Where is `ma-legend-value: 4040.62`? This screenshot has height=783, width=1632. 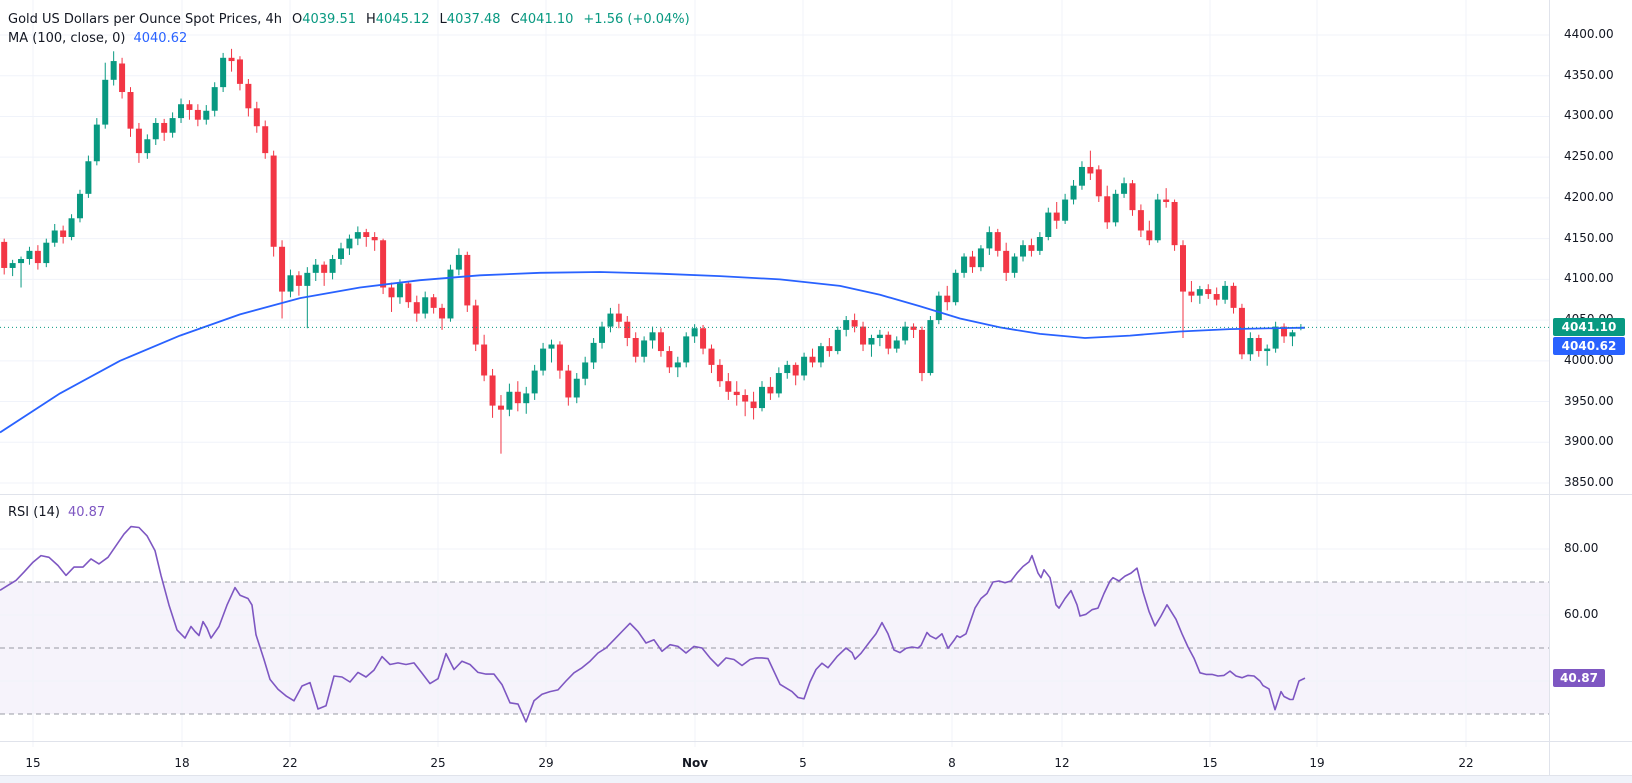
ma-legend-value: 4040.62 is located at coordinates (160, 38).